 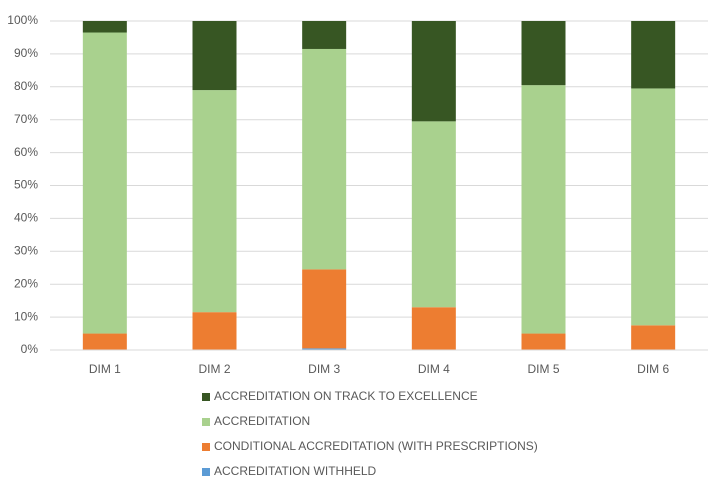 What do you see at coordinates (434, 369) in the screenshot?
I see `x-tick-label: DIM 4` at bounding box center [434, 369].